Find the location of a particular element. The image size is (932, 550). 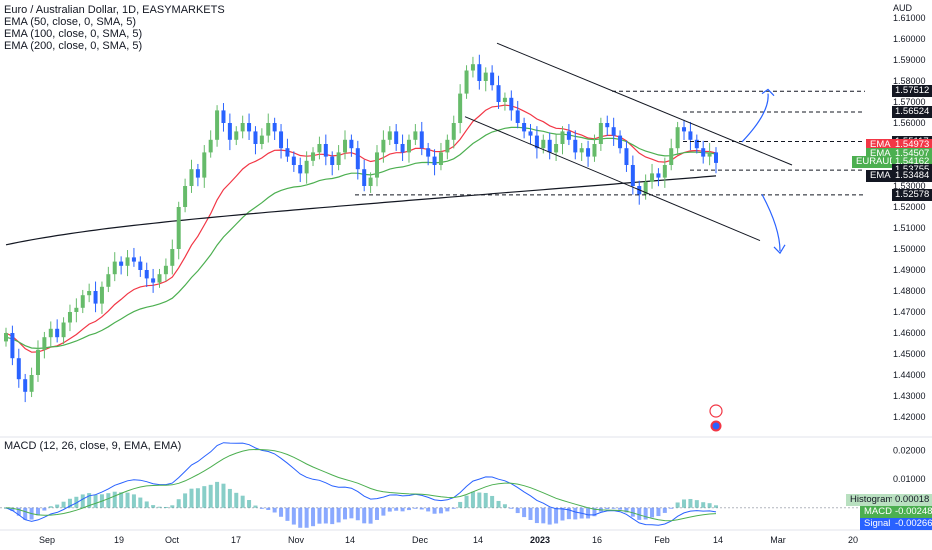

price-tag-value: 1.52578 is located at coordinates (912, 194).